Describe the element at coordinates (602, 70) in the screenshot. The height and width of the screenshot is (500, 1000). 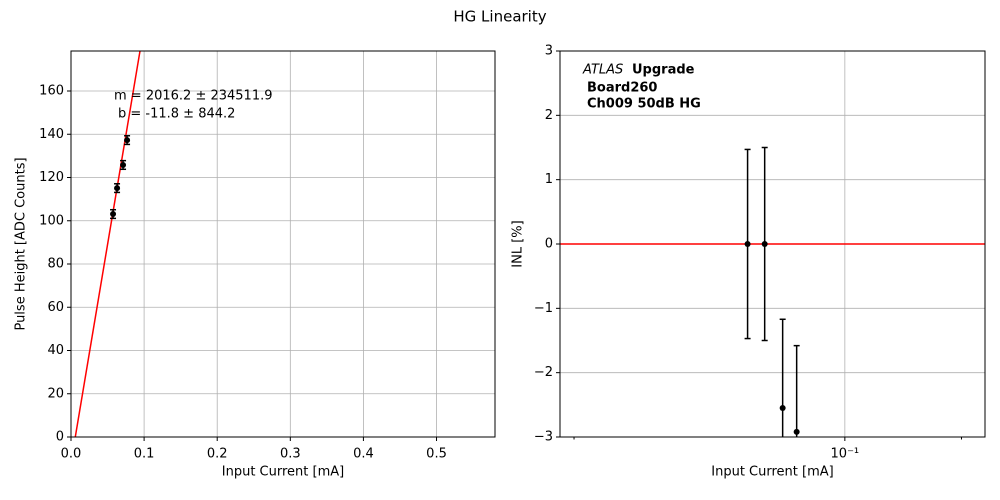
I see `annotation: ATLAS` at that location.